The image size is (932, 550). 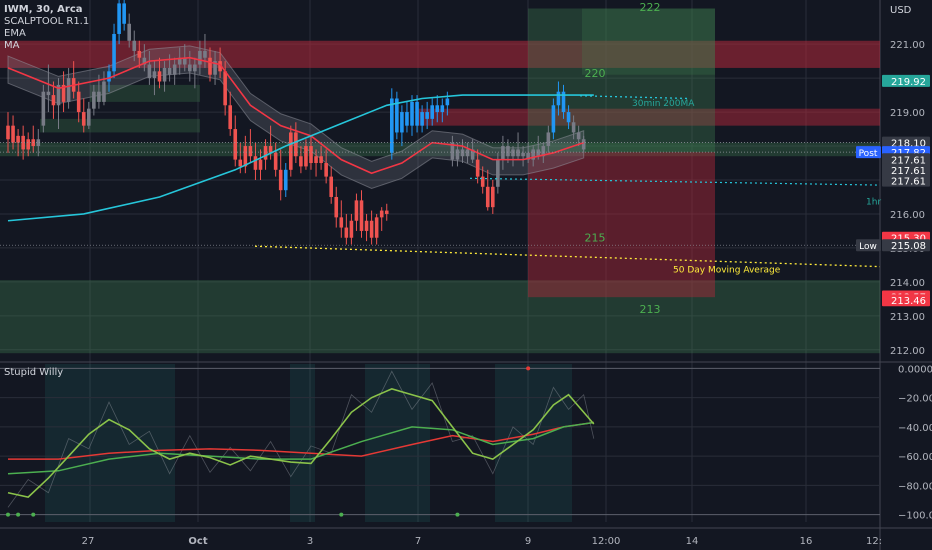 I want to click on ma-50-day-line, so click(x=567, y=256).